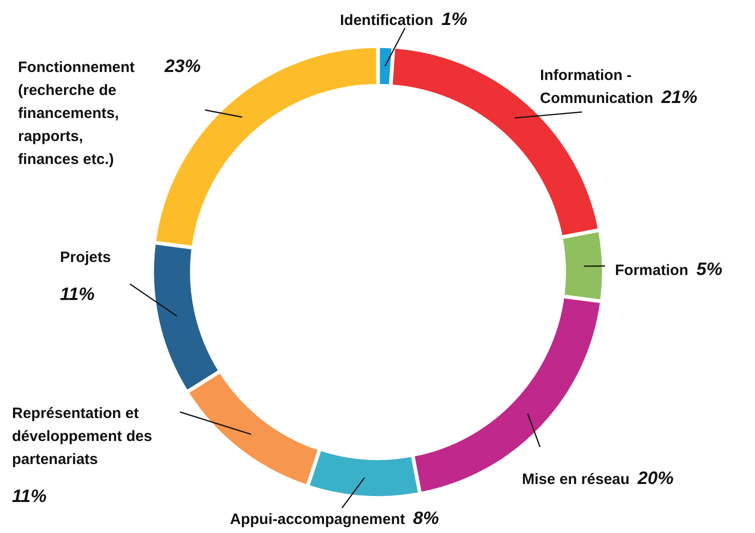  What do you see at coordinates (318, 519) in the screenshot?
I see `slice-label: Appui-accompagnement` at bounding box center [318, 519].